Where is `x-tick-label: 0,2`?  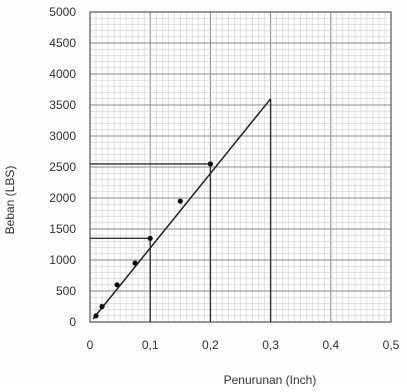 x-tick-label: 0,2 is located at coordinates (210, 345).